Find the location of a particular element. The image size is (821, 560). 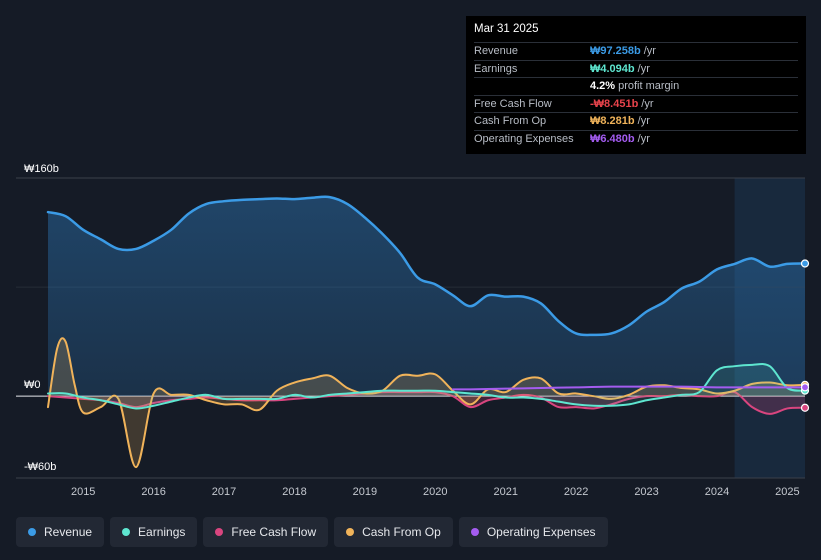

legend-item-operating-expenses: Operating Expenses is located at coordinates (533, 532).